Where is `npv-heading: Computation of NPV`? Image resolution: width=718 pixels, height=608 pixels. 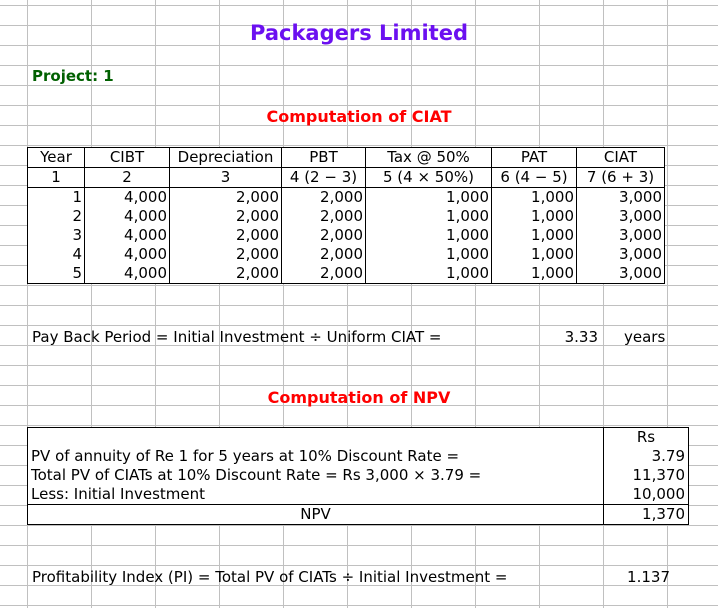
npv-heading: Computation of NPV is located at coordinates (359, 397).